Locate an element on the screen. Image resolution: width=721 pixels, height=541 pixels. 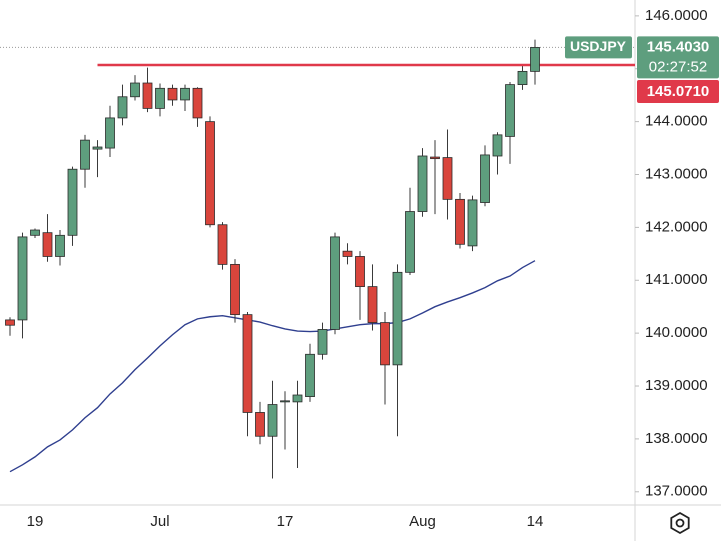
x-tick-label: 17 is located at coordinates (285, 521).